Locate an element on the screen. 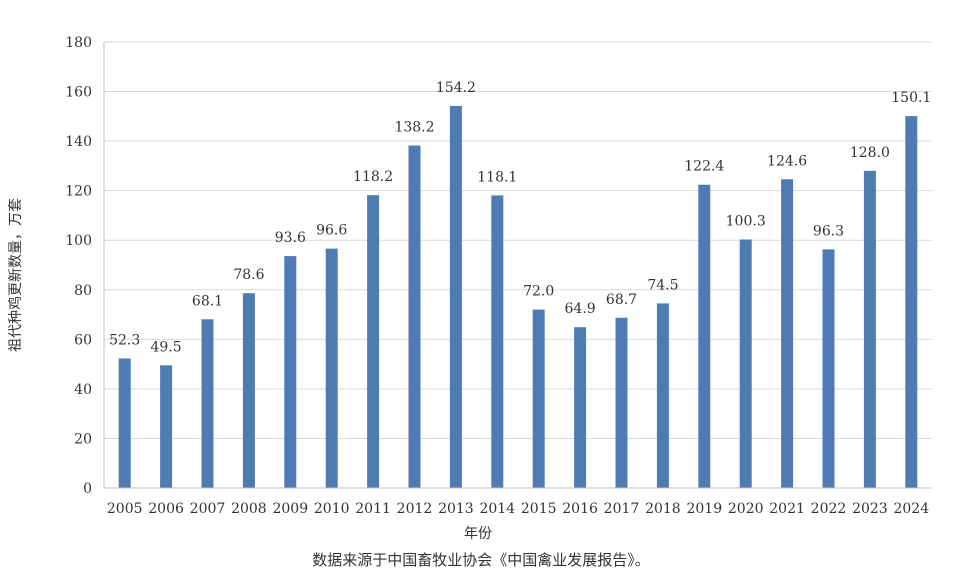 The height and width of the screenshot is (575, 962). data-label: 118.1 is located at coordinates (497, 177).